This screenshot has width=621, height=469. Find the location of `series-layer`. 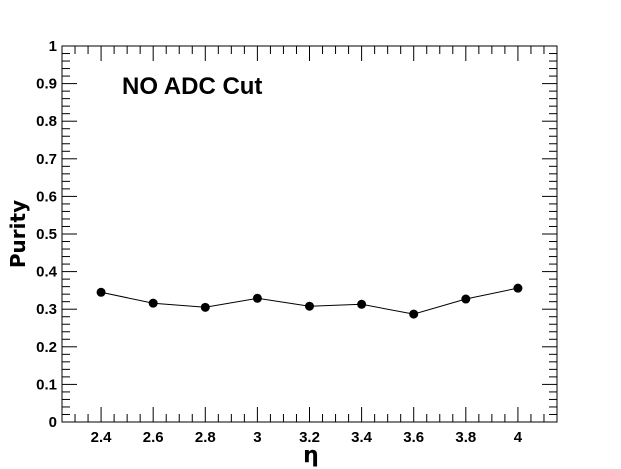

series-layer is located at coordinates (309, 301).